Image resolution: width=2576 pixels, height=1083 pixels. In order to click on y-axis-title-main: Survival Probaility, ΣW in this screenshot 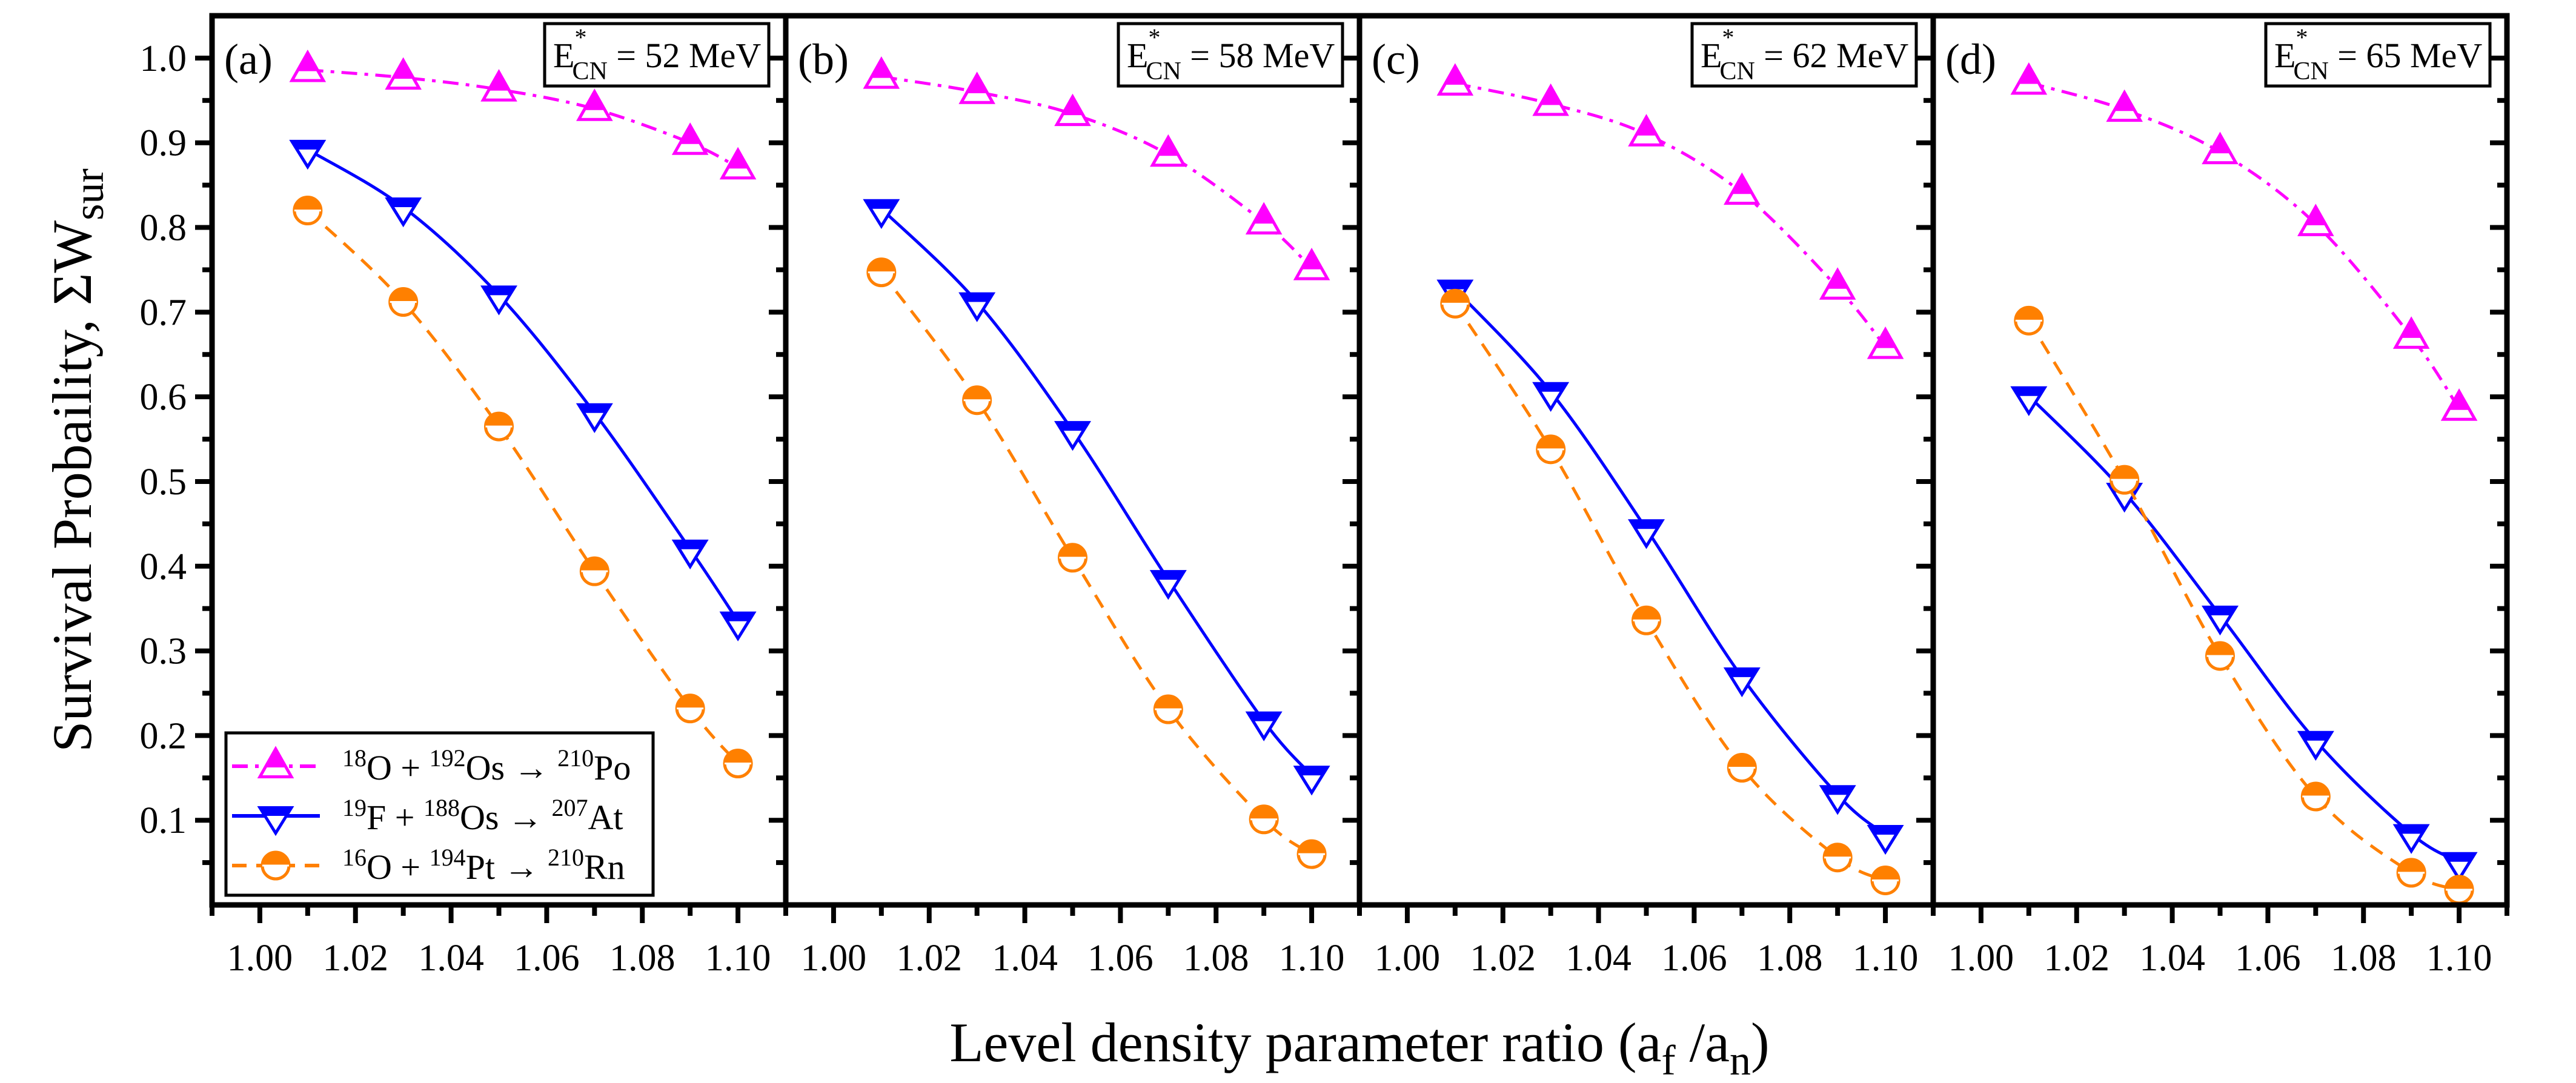, I will do `click(72, 486)`.